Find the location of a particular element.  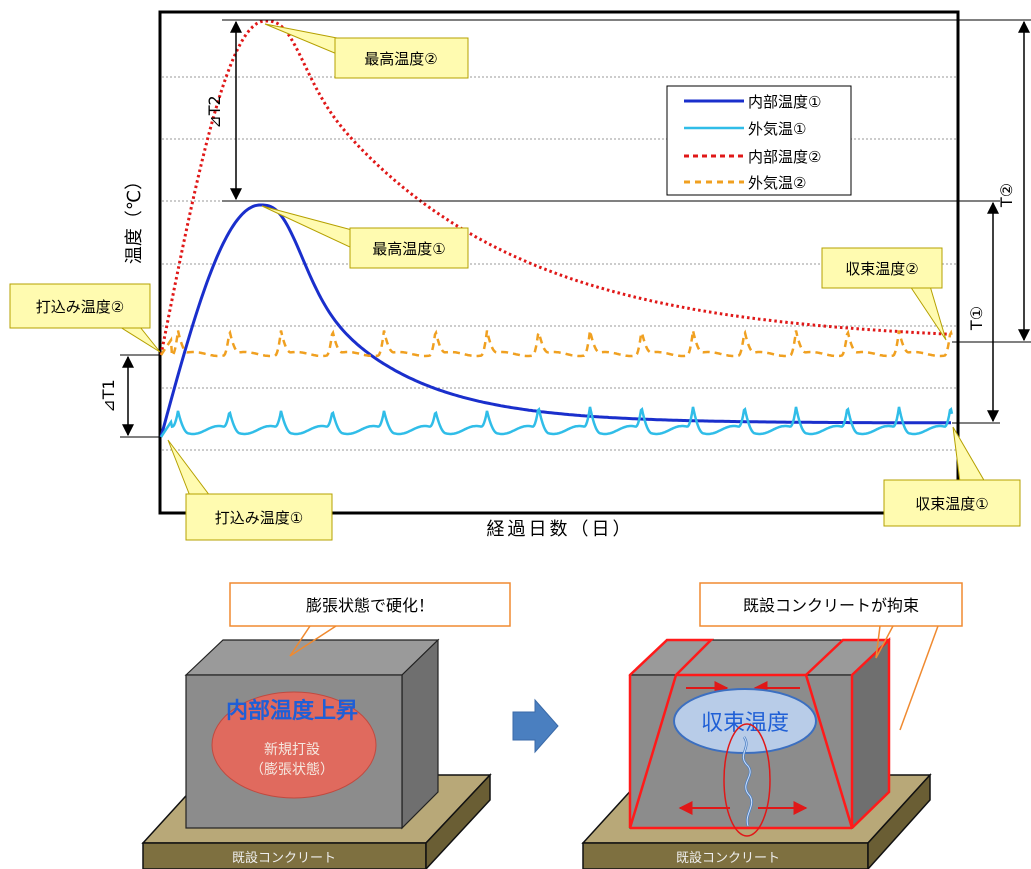

legend-label-internal-1: 内部温度① is located at coordinates (784, 102).